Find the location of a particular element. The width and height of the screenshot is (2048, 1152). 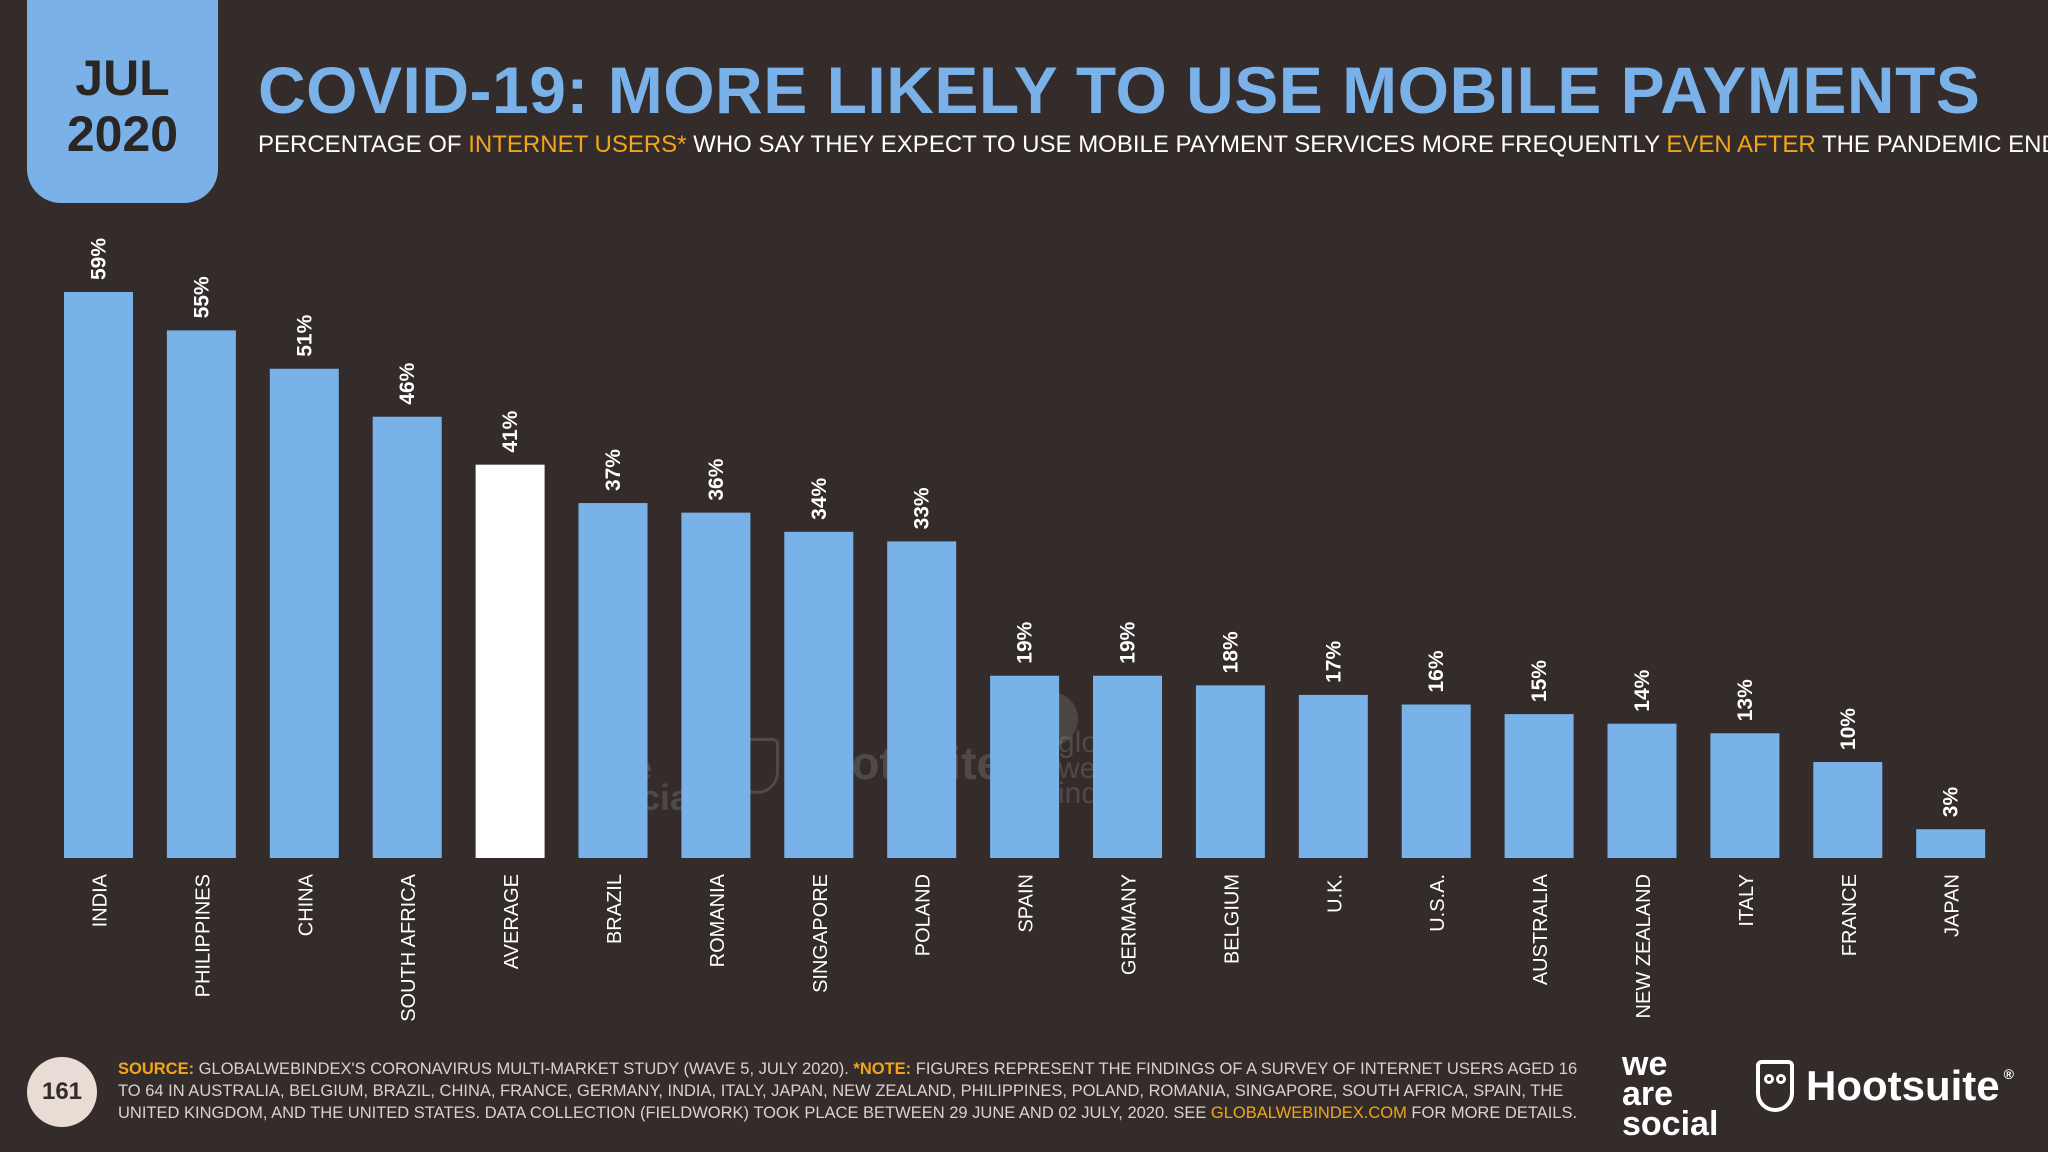

bar-value-label: 3% is located at coordinates (1951, 802).